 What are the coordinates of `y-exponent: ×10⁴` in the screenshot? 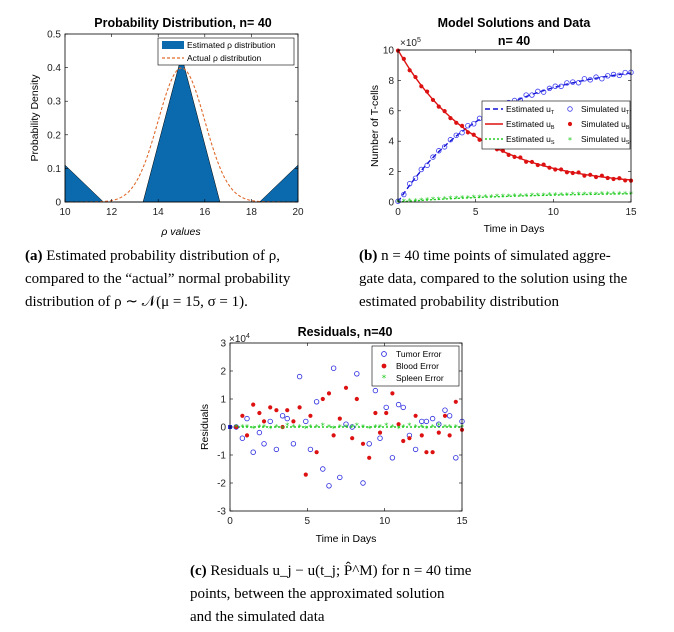 It's located at (239, 339).